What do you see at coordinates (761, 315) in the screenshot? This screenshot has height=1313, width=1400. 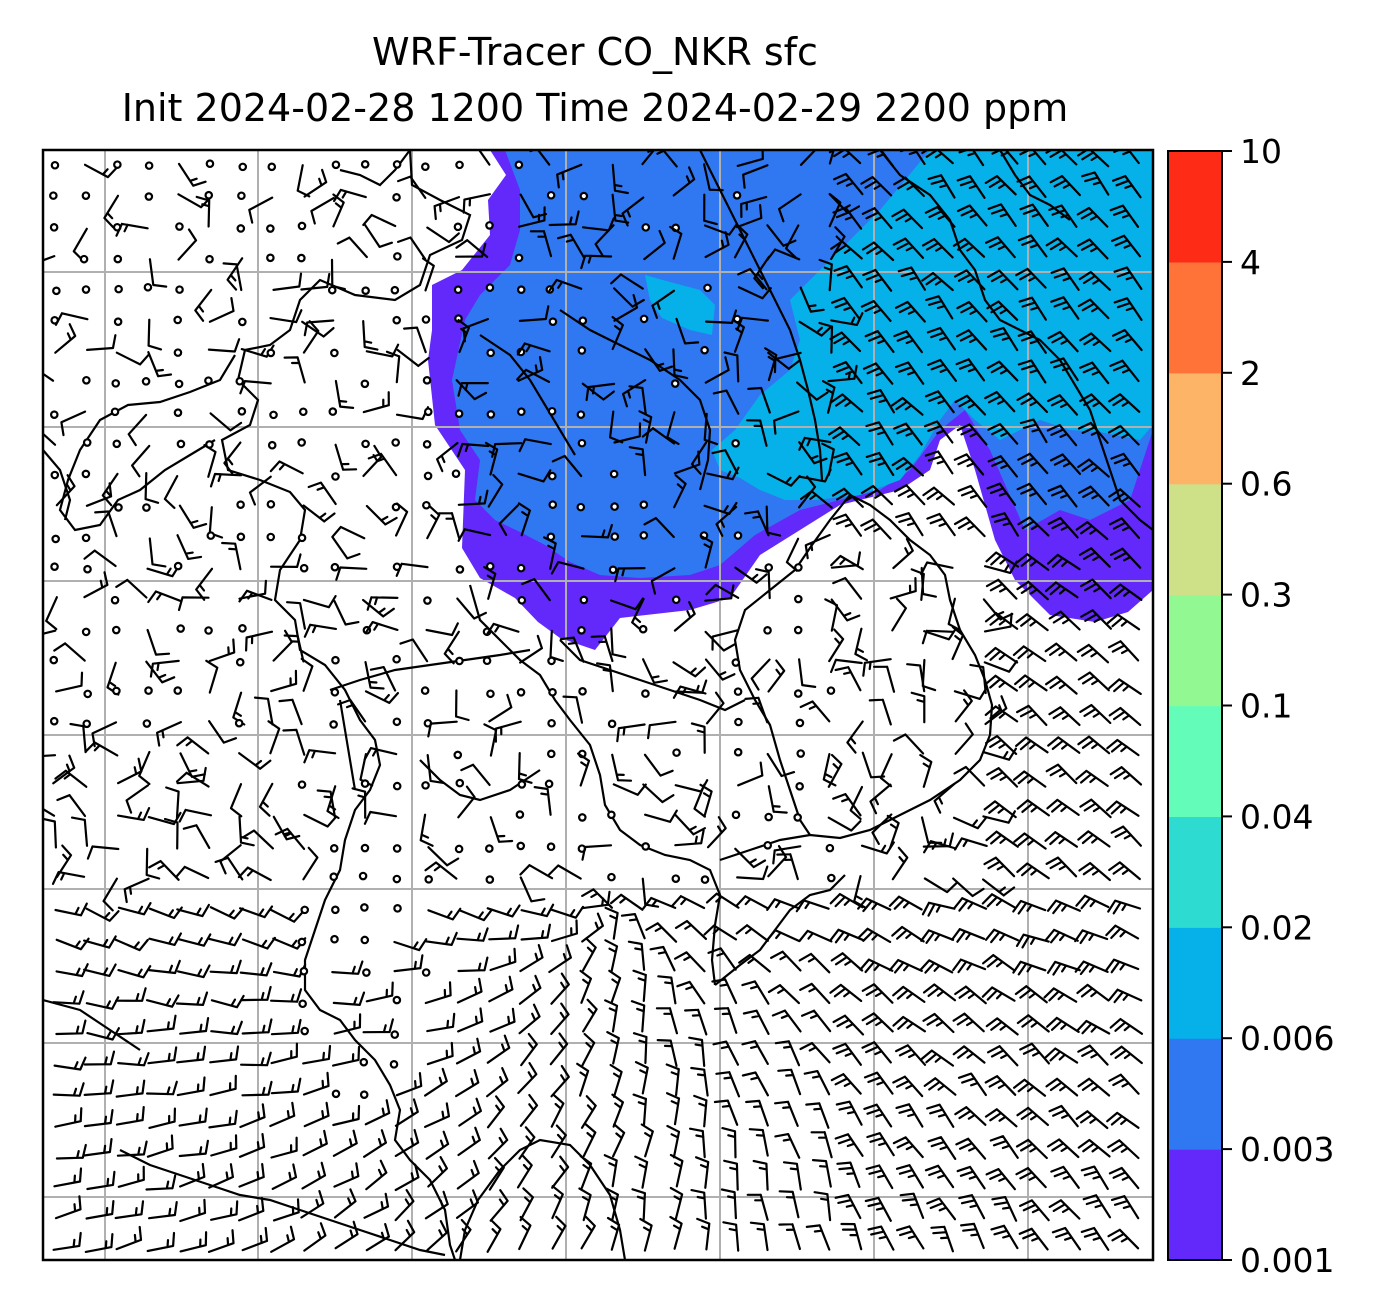 I see `coastline-segment` at bounding box center [761, 315].